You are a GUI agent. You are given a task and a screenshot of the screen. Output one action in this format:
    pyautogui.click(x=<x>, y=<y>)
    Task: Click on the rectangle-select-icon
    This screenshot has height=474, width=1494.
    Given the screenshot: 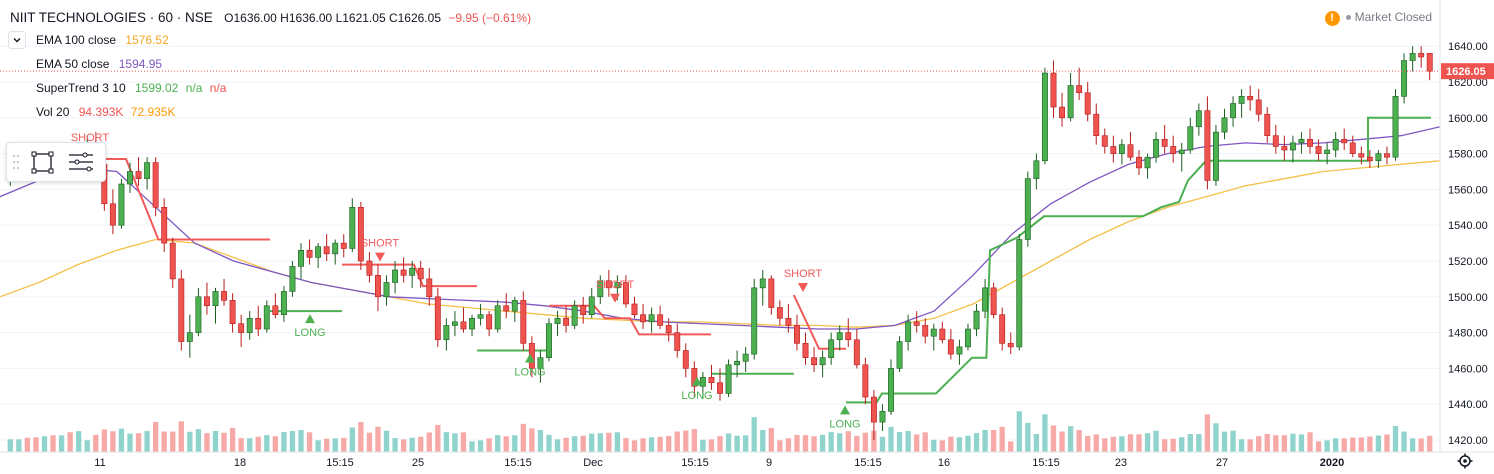 What is the action you would take?
    pyautogui.click(x=42, y=162)
    